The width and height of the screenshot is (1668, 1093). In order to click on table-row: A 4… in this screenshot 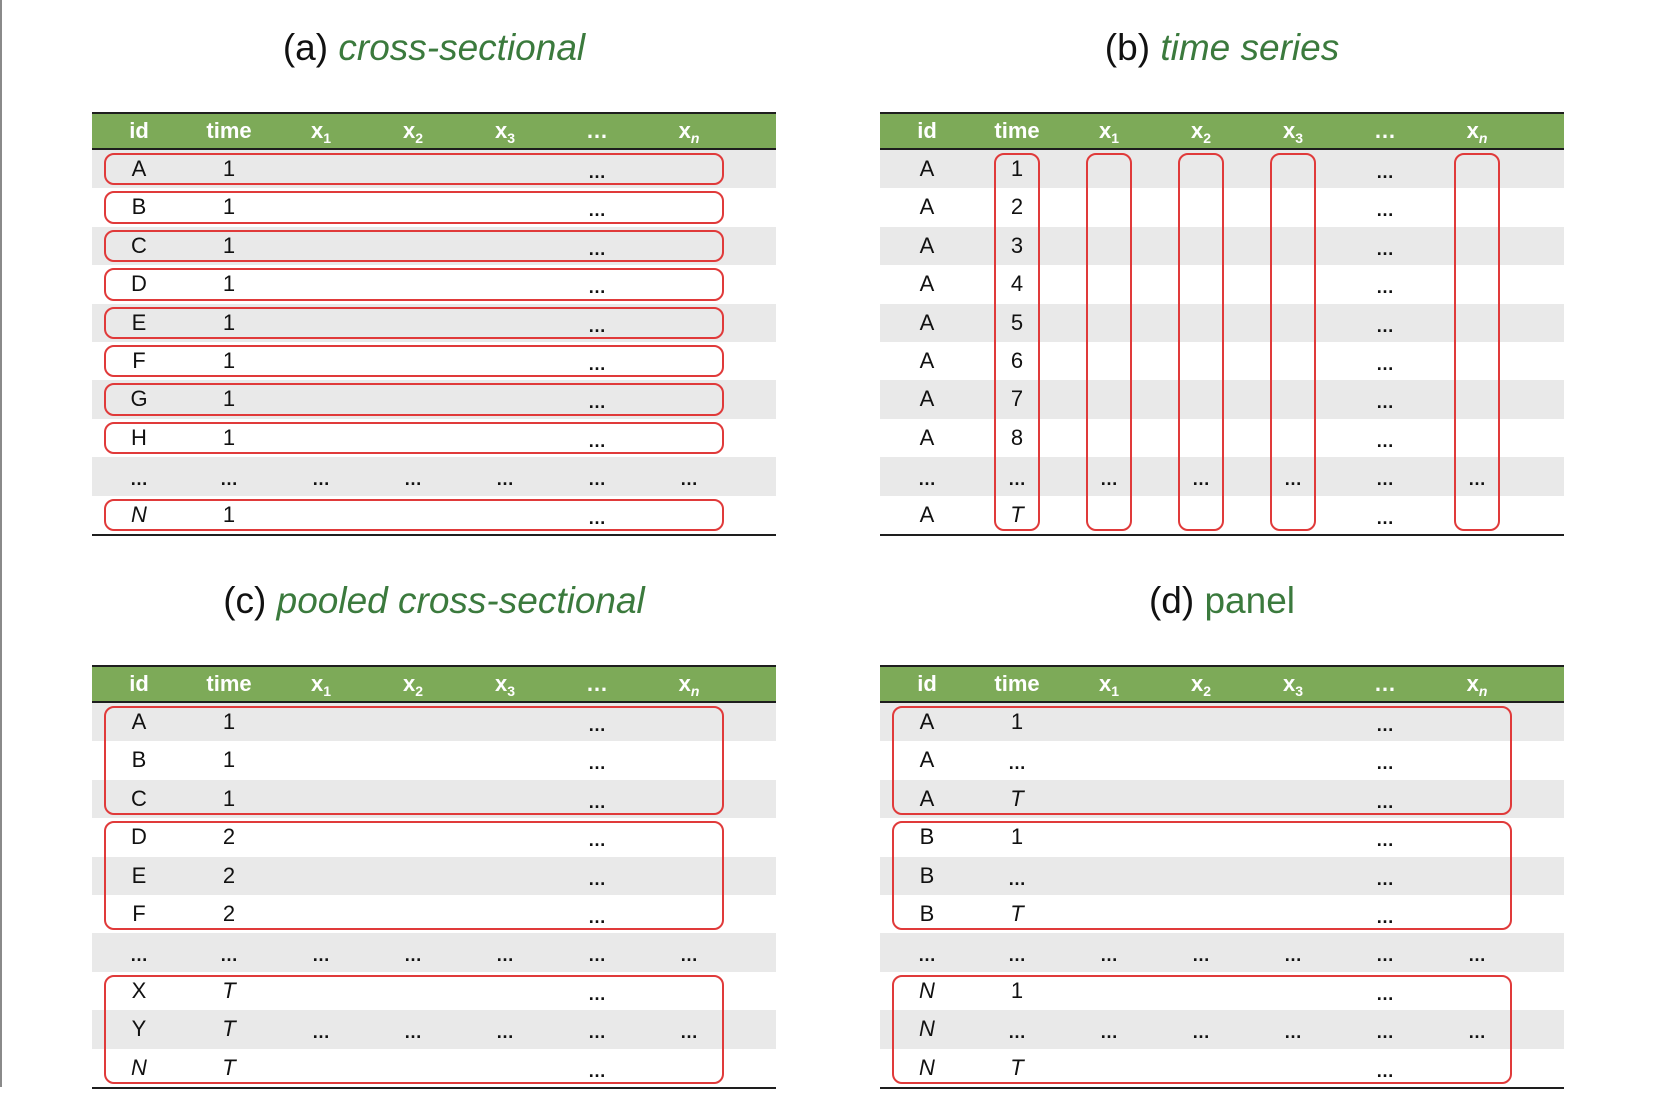, I will do `click(1222, 284)`.